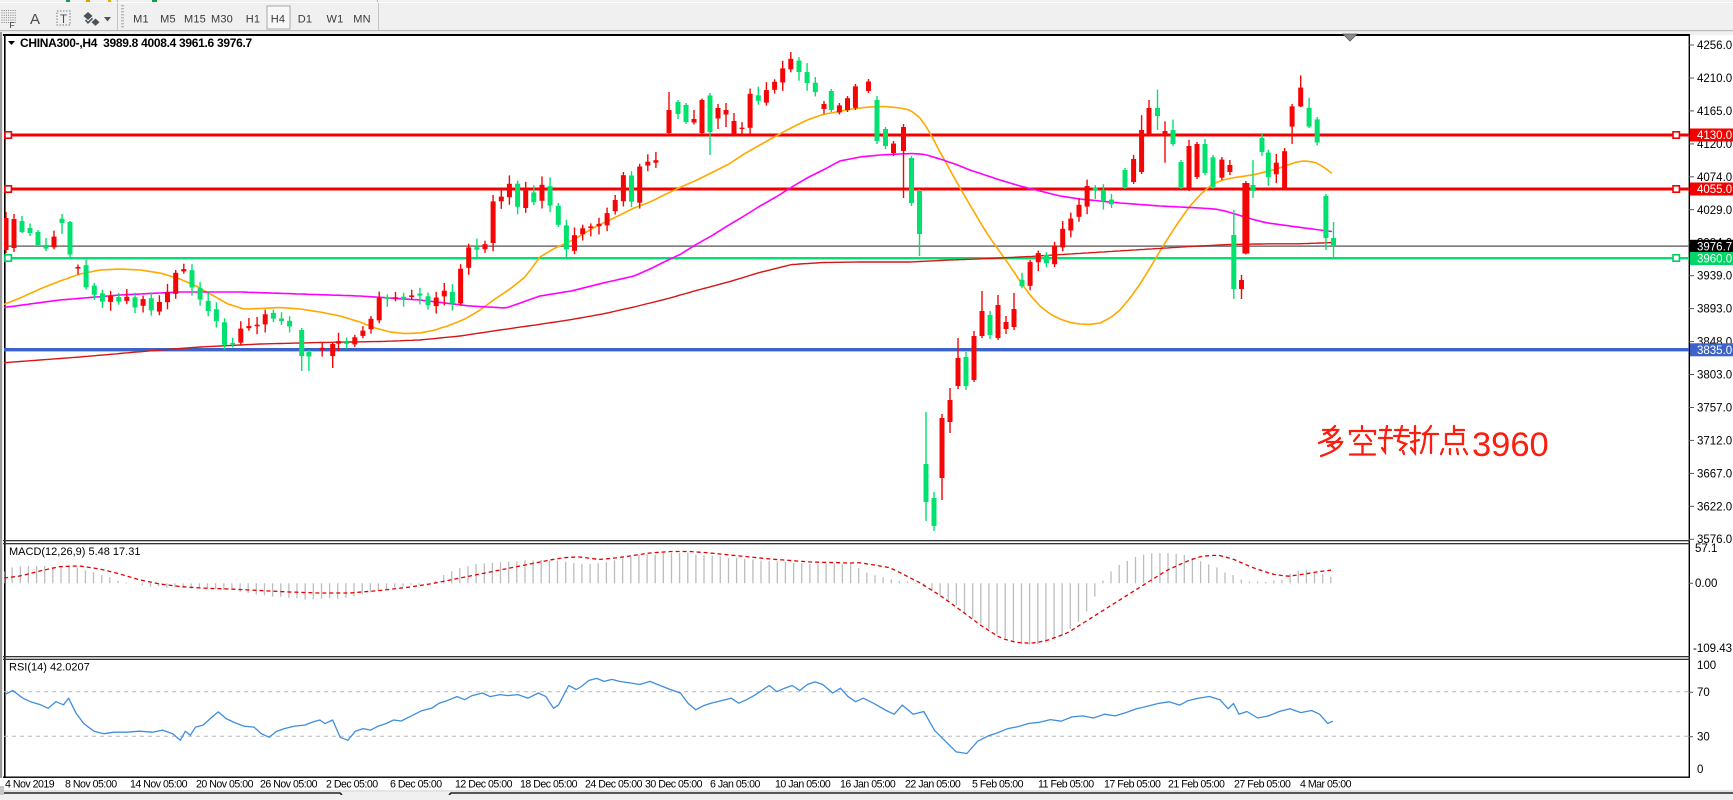 The width and height of the screenshot is (1733, 800). I want to click on svg-text: D1, so click(305, 20).